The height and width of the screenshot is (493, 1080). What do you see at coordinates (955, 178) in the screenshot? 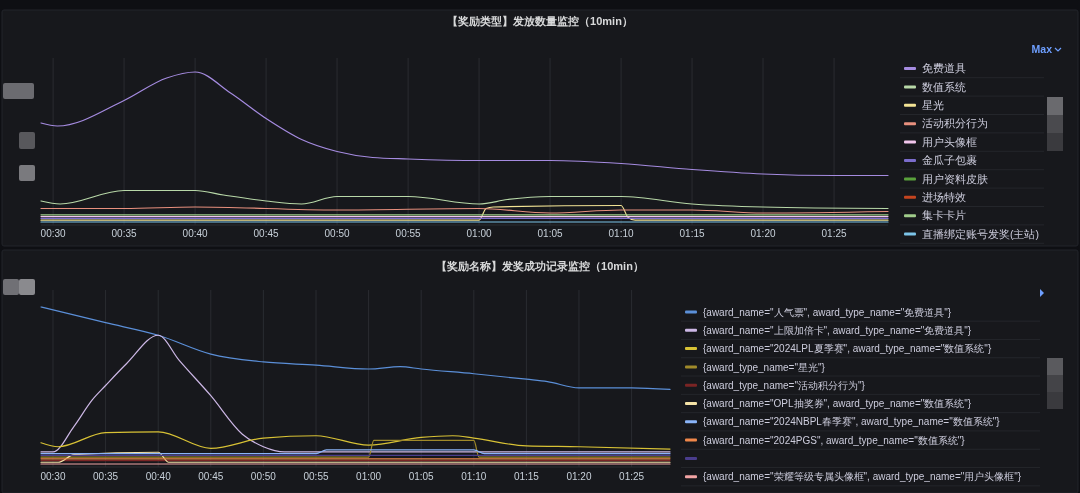
I see `legend-label: 用户资料皮肤` at bounding box center [955, 178].